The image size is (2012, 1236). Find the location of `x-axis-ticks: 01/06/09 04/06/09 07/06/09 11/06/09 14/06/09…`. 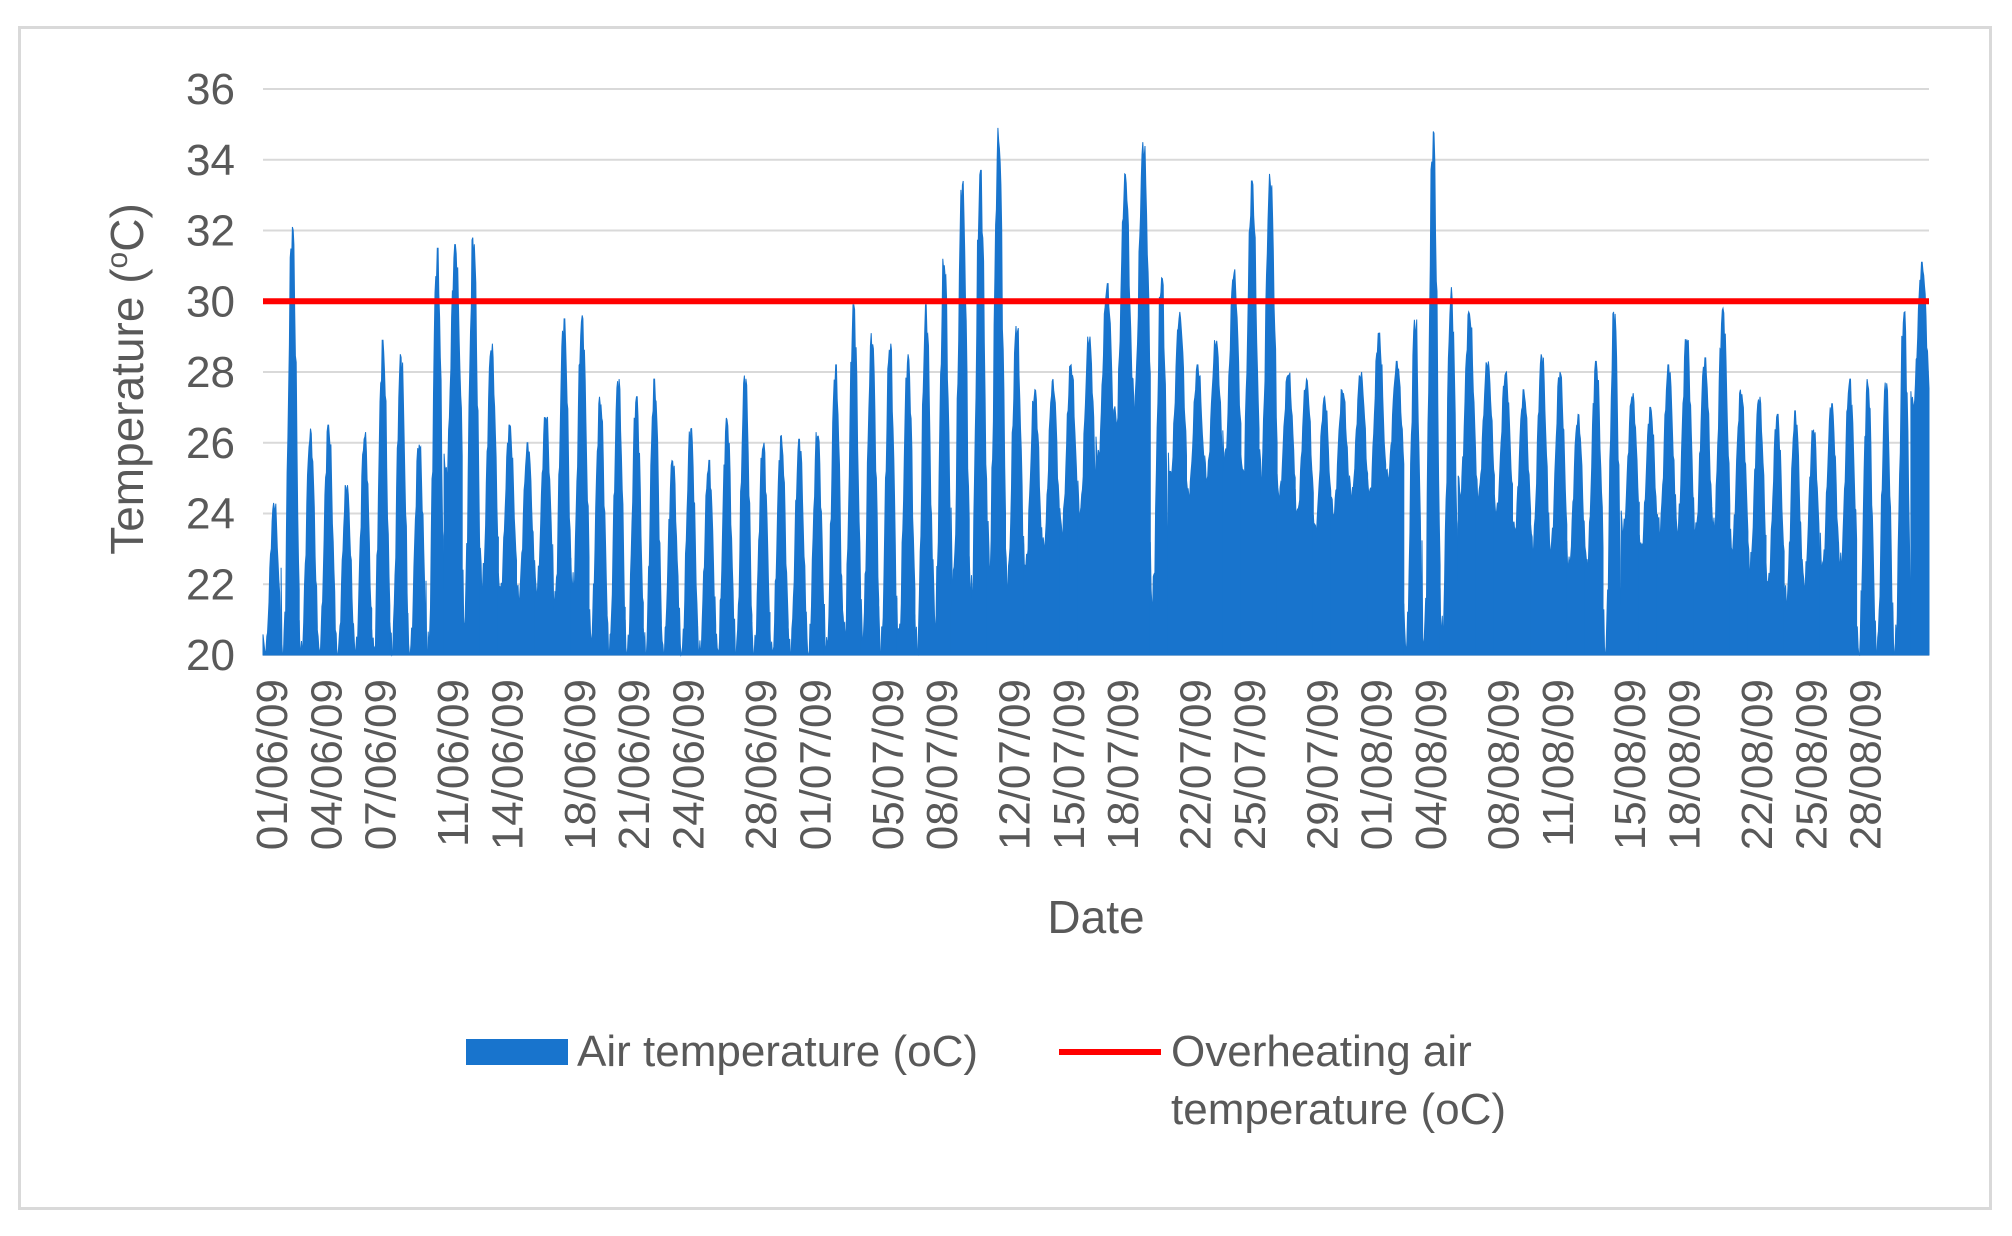

x-axis-ticks: 01/06/09 04/06/09 07/06/09 11/06/09 14/06/09… is located at coordinates (1069, 764).